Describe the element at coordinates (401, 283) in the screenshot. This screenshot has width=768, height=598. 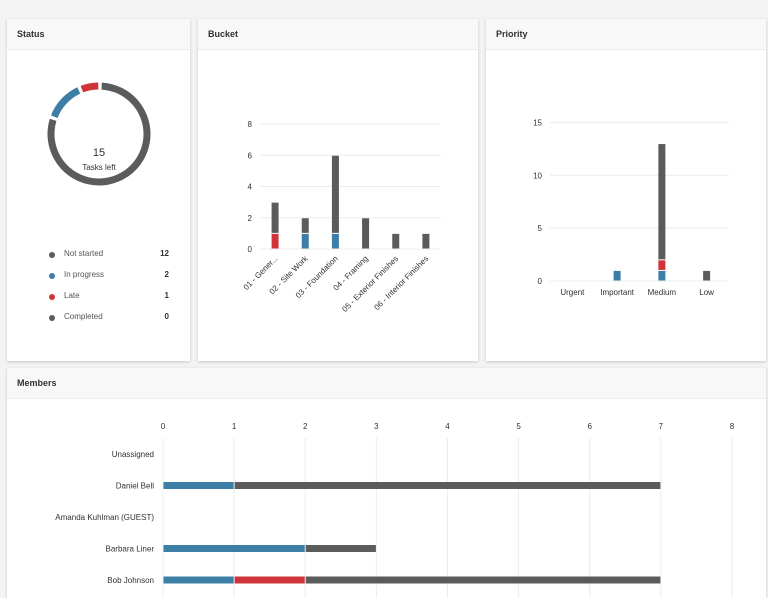
I see `x-tick-label: 06 - Interior Finishes` at that location.